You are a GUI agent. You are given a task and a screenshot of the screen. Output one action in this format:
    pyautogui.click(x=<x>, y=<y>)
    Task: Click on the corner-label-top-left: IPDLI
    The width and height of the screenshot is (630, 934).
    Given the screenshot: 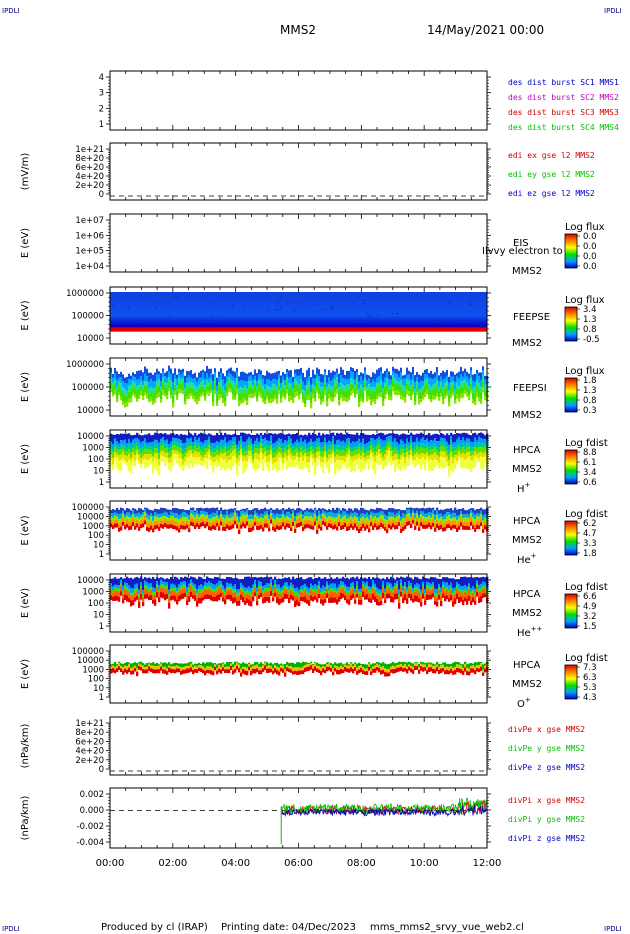 What is the action you would take?
    pyautogui.click(x=11, y=11)
    